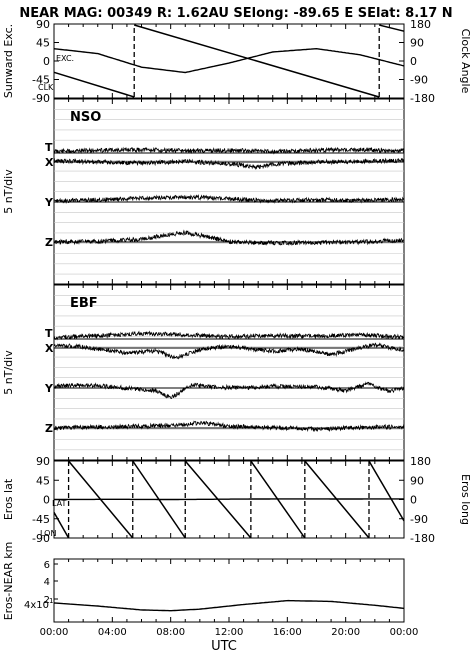  What do you see at coordinates (49, 348) in the screenshot?
I see `ebf-trace-name: X` at bounding box center [49, 348].